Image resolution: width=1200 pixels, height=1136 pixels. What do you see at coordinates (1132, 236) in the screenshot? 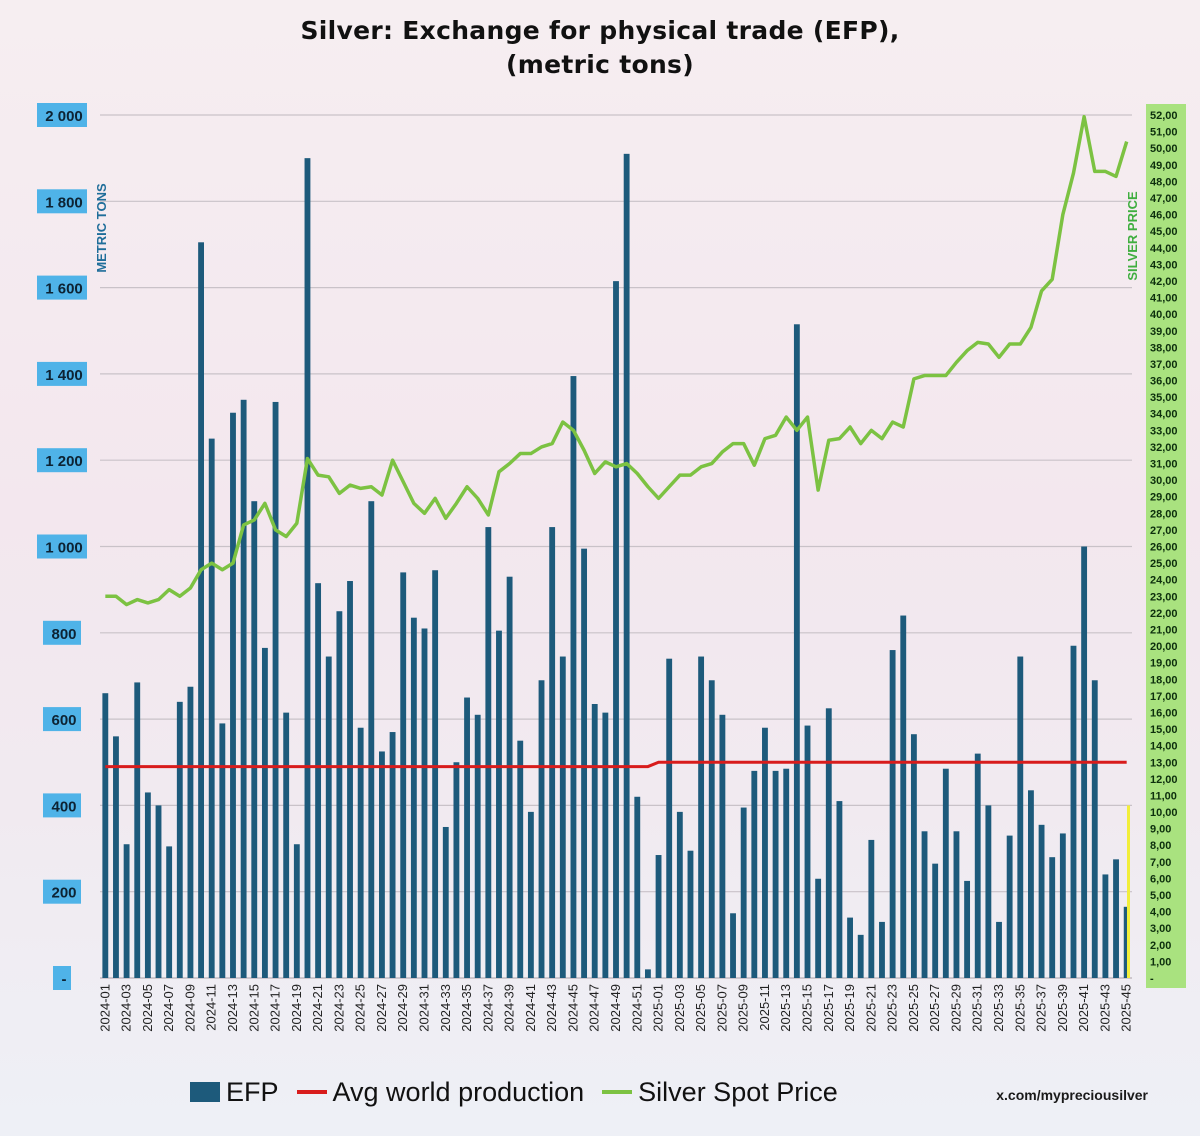
I see `right-axis-label: SILVER PRICE` at bounding box center [1132, 236].